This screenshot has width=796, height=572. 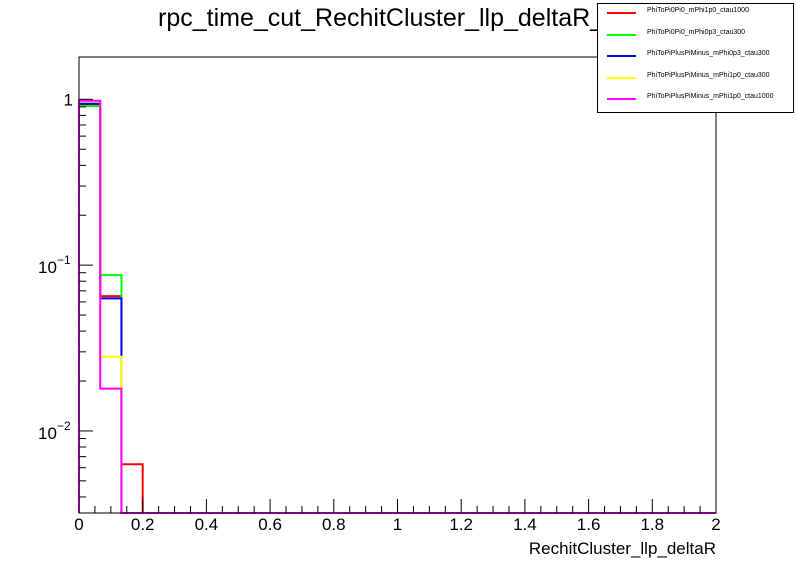 I want to click on x-tick-label: 0, so click(x=78, y=524).